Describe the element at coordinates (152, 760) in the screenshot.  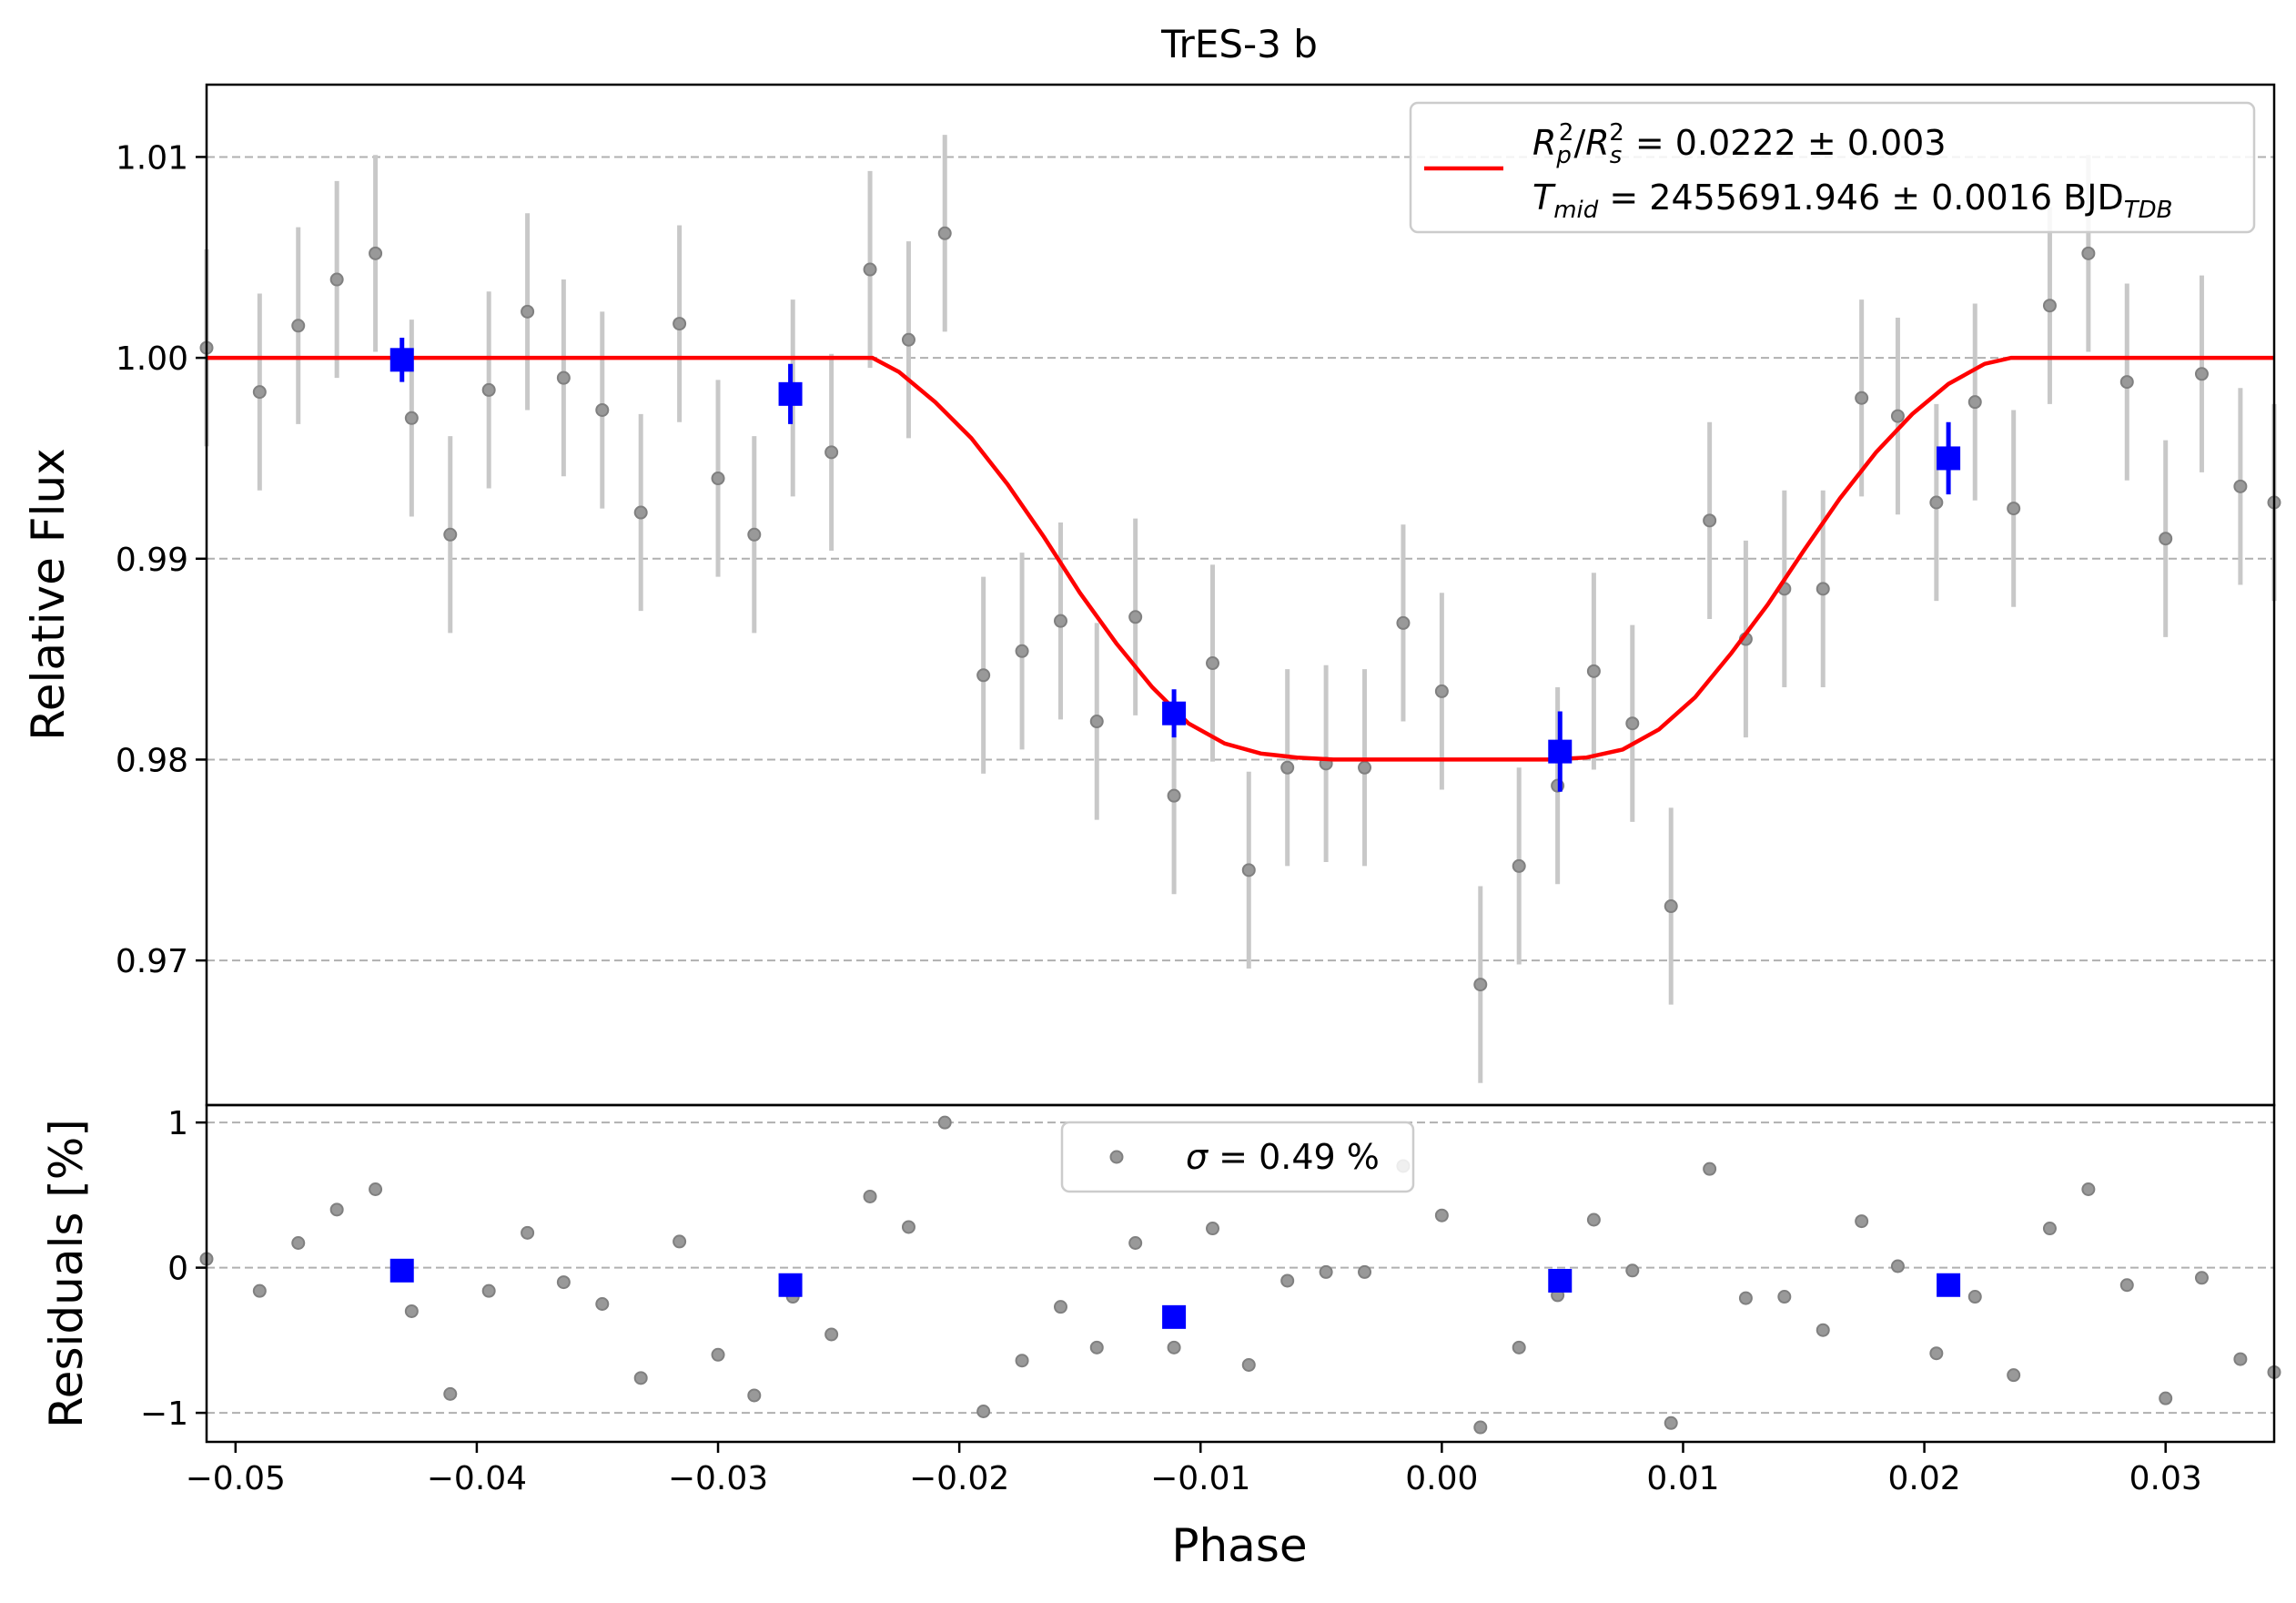
I see `top-y-tick-label: 0.98` at that location.